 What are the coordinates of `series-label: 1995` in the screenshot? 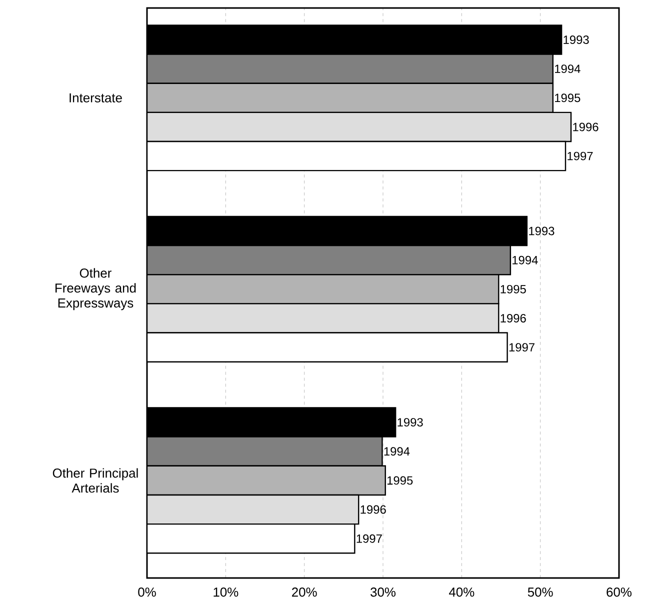 It's located at (400, 480).